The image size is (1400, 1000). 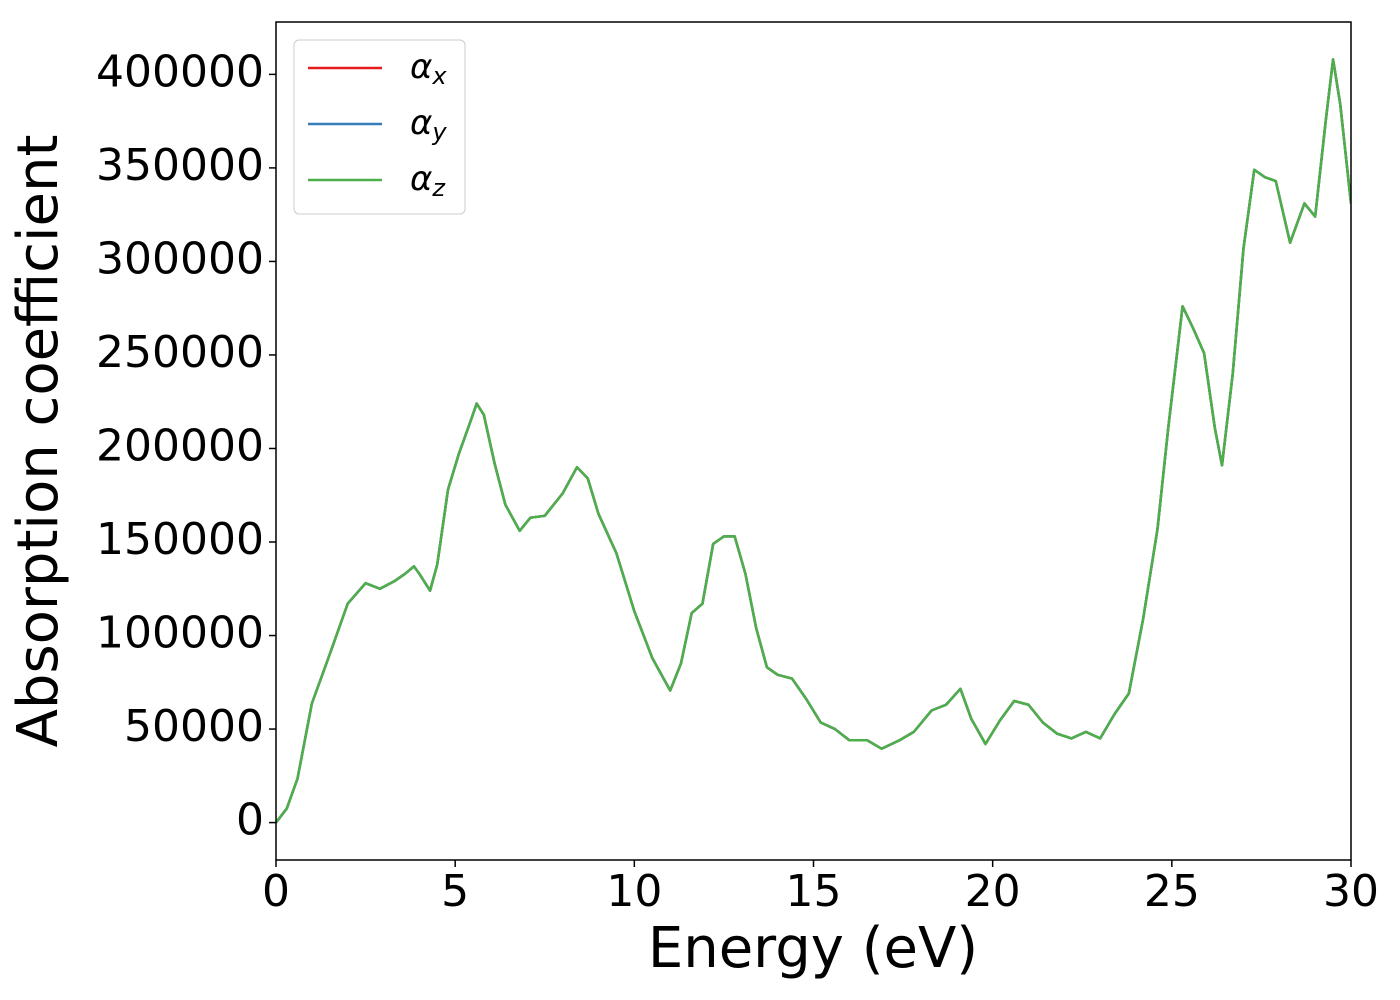 I want to click on x-tick-label: 30, so click(x=1351, y=891).